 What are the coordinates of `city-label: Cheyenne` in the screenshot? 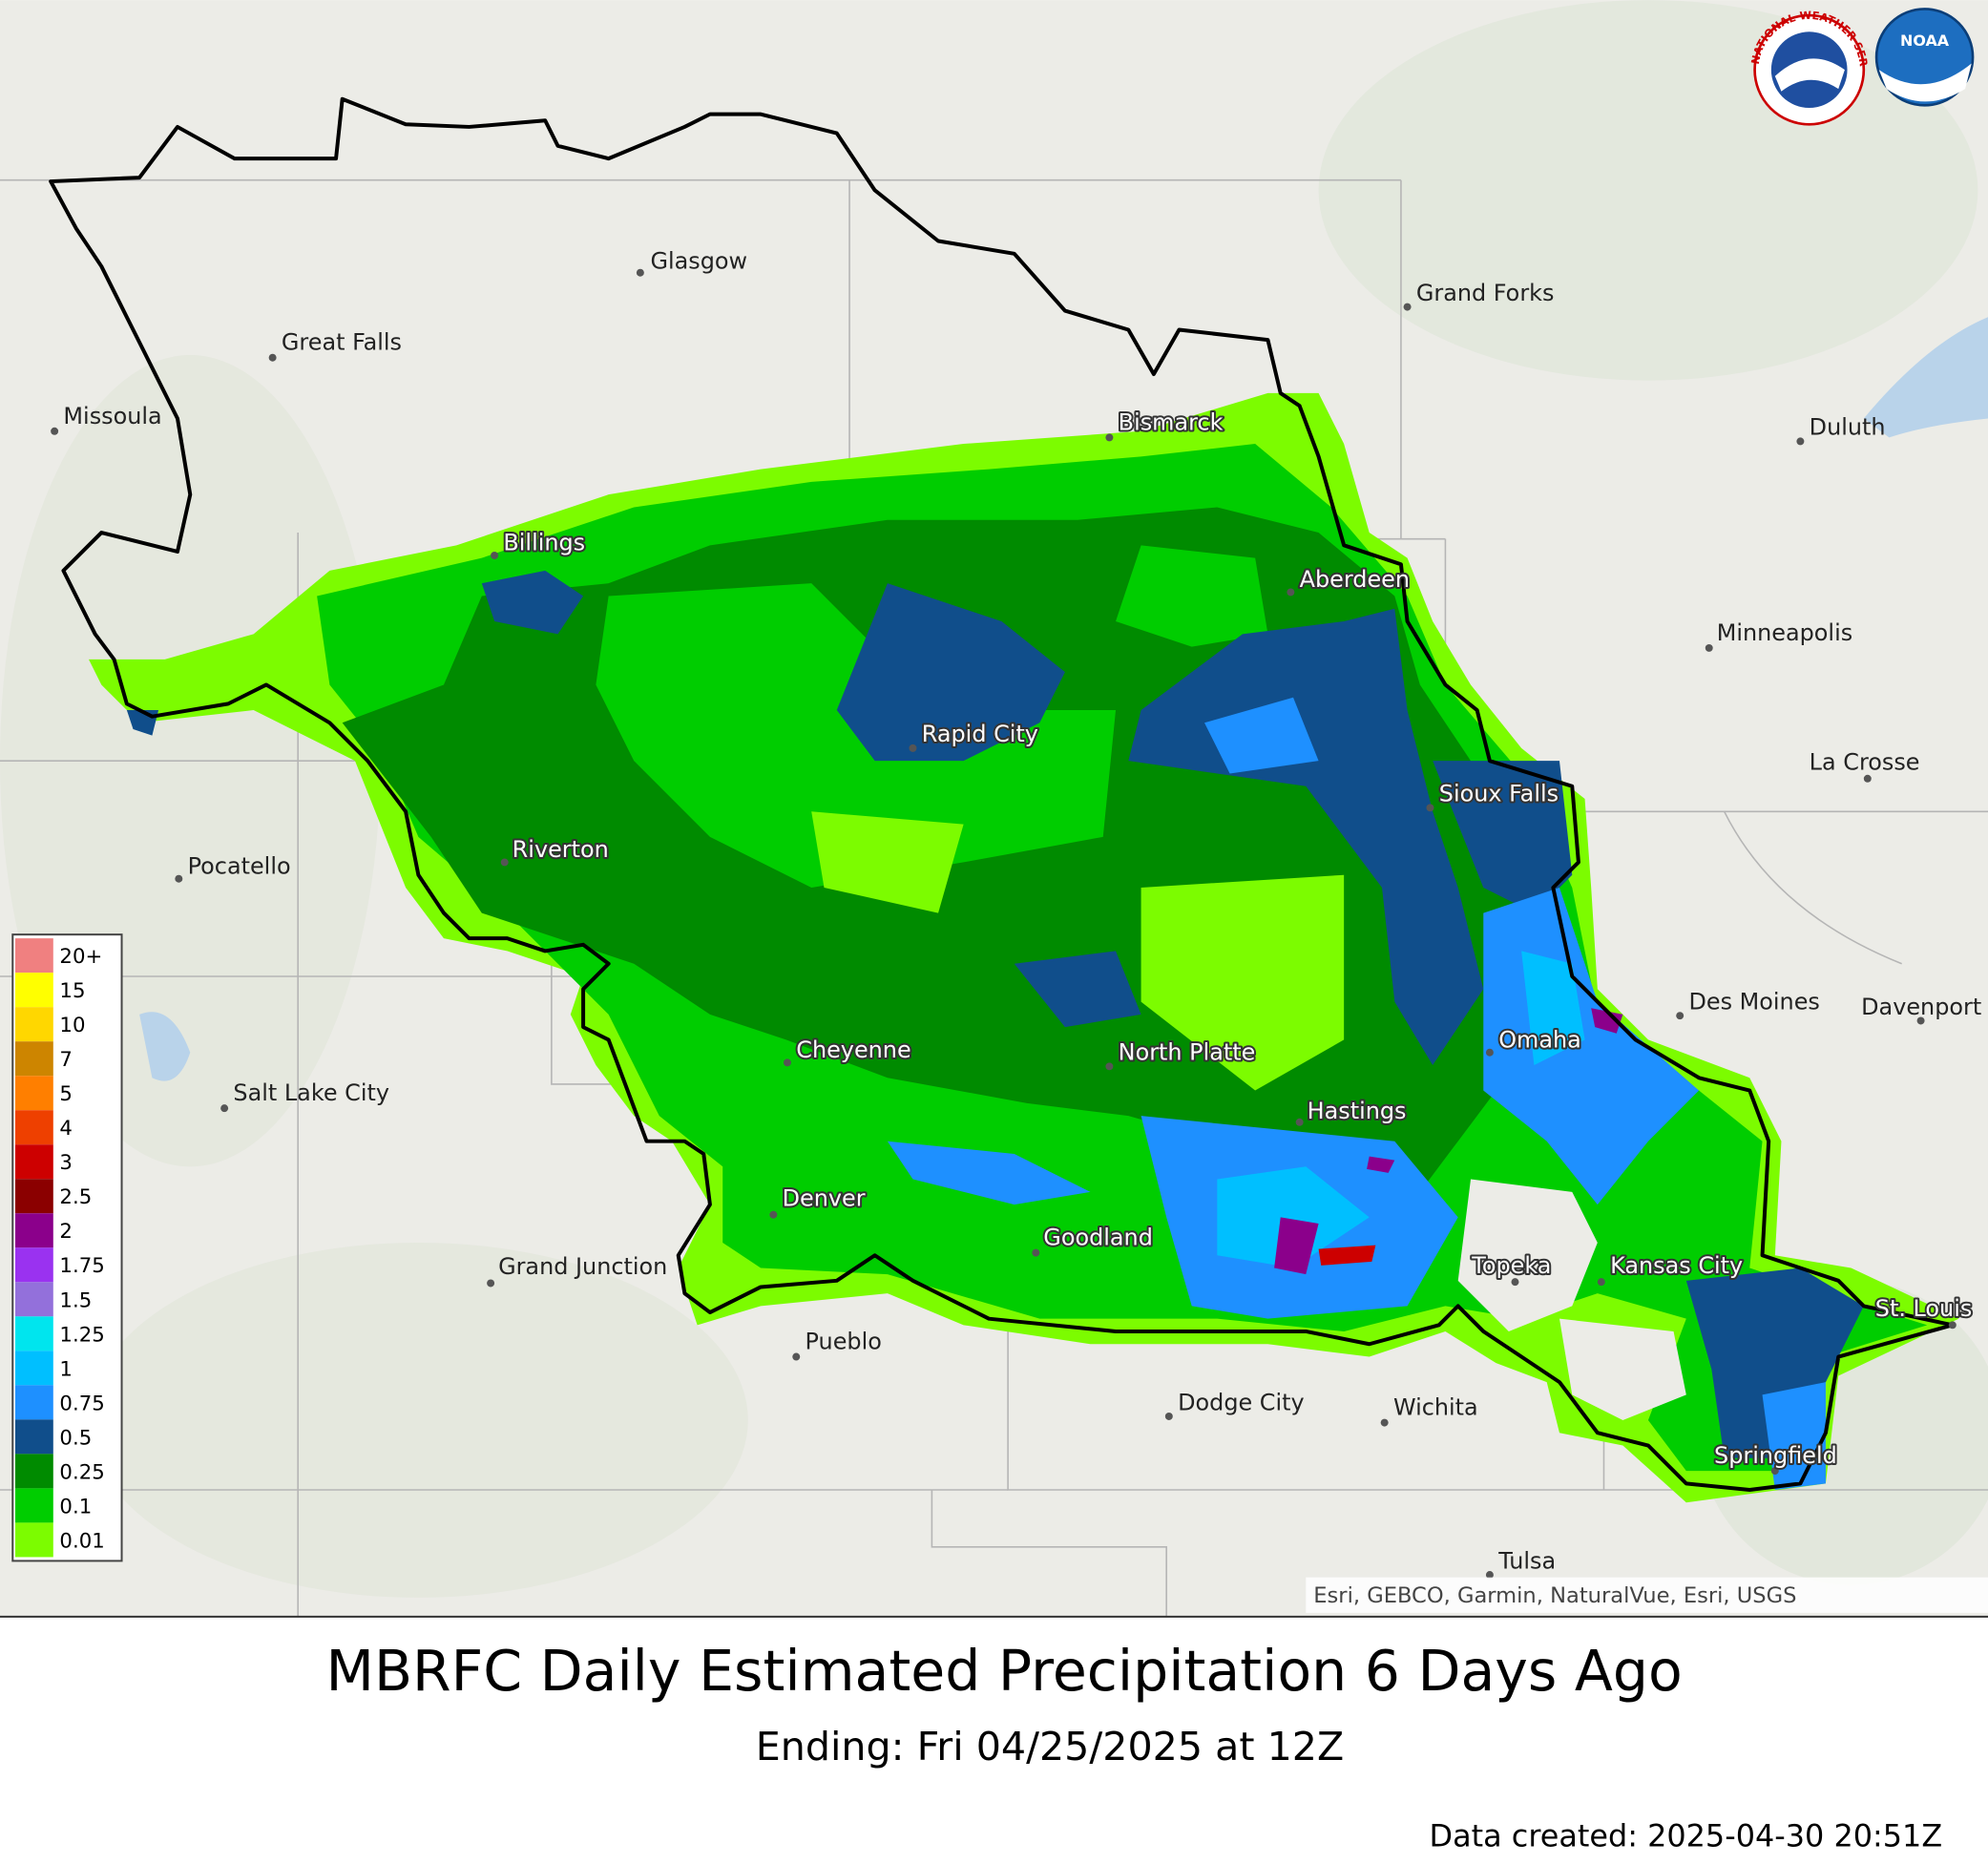 It's located at (853, 1050).